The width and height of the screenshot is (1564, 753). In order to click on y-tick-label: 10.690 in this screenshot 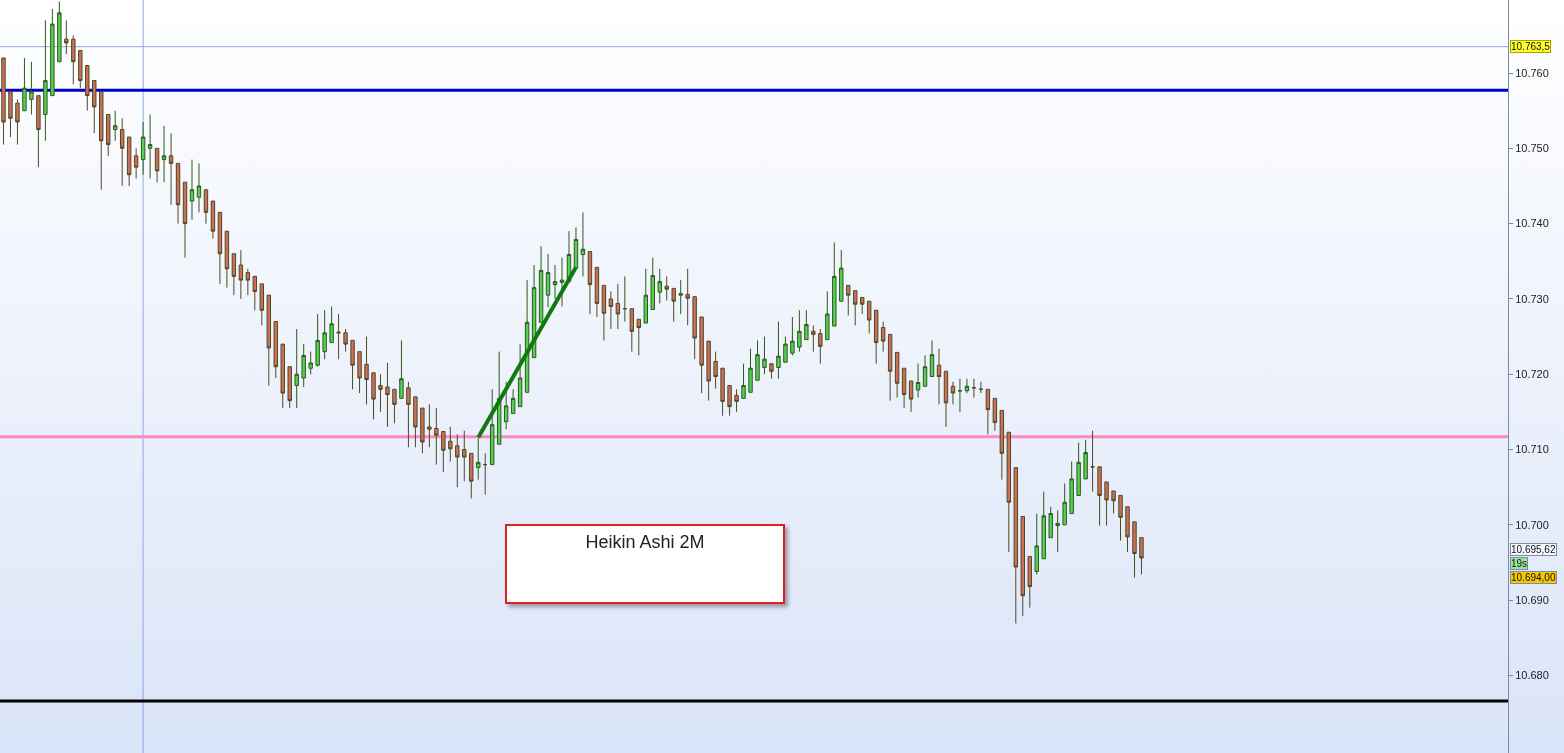, I will do `click(1532, 599)`.